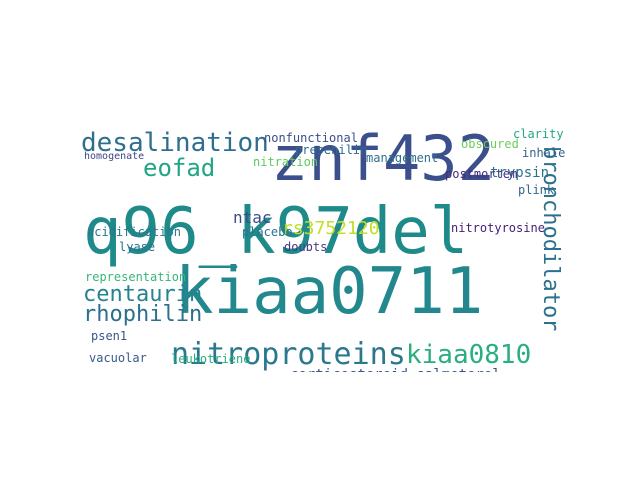 Image resolution: width=640 pixels, height=480 pixels. What do you see at coordinates (136, 277) in the screenshot?
I see `cloud-word: representation` at bounding box center [136, 277].